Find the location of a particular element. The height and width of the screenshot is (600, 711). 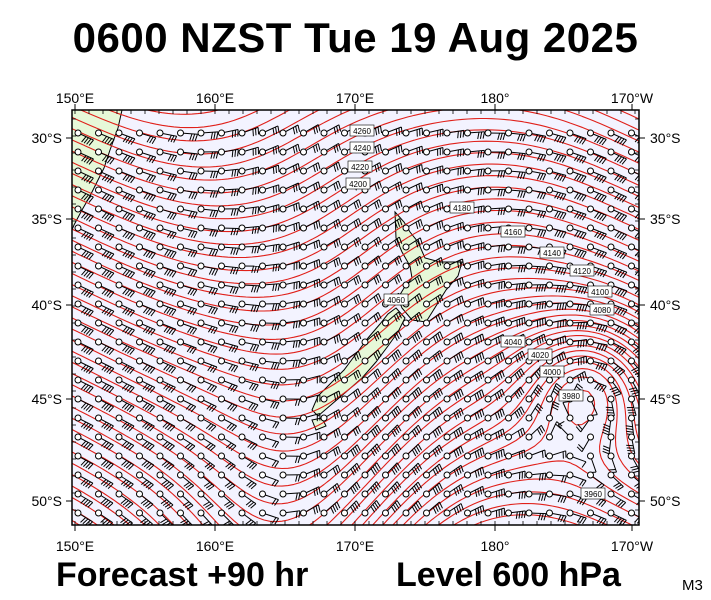

lon-tick-top: 170°E is located at coordinates (355, 98).